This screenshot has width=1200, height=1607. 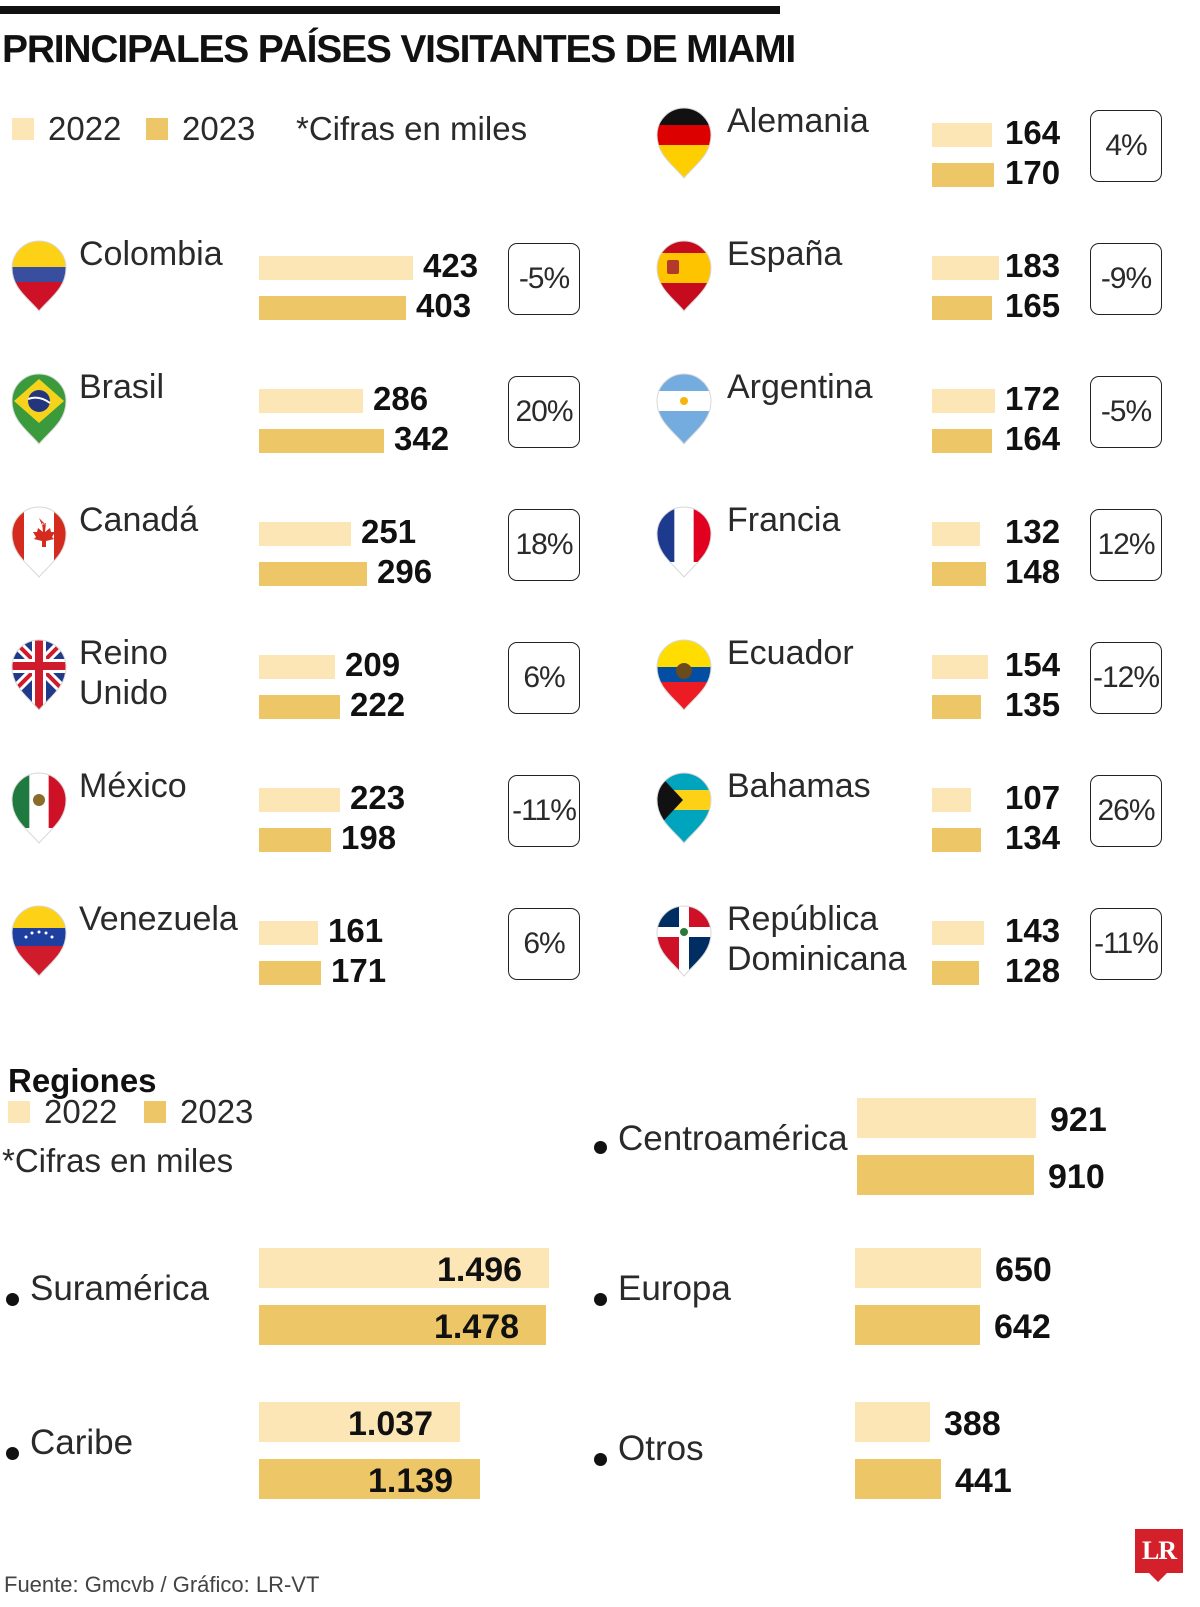 What do you see at coordinates (411, 1481) in the screenshot?
I see `value-2023: 1.139` at bounding box center [411, 1481].